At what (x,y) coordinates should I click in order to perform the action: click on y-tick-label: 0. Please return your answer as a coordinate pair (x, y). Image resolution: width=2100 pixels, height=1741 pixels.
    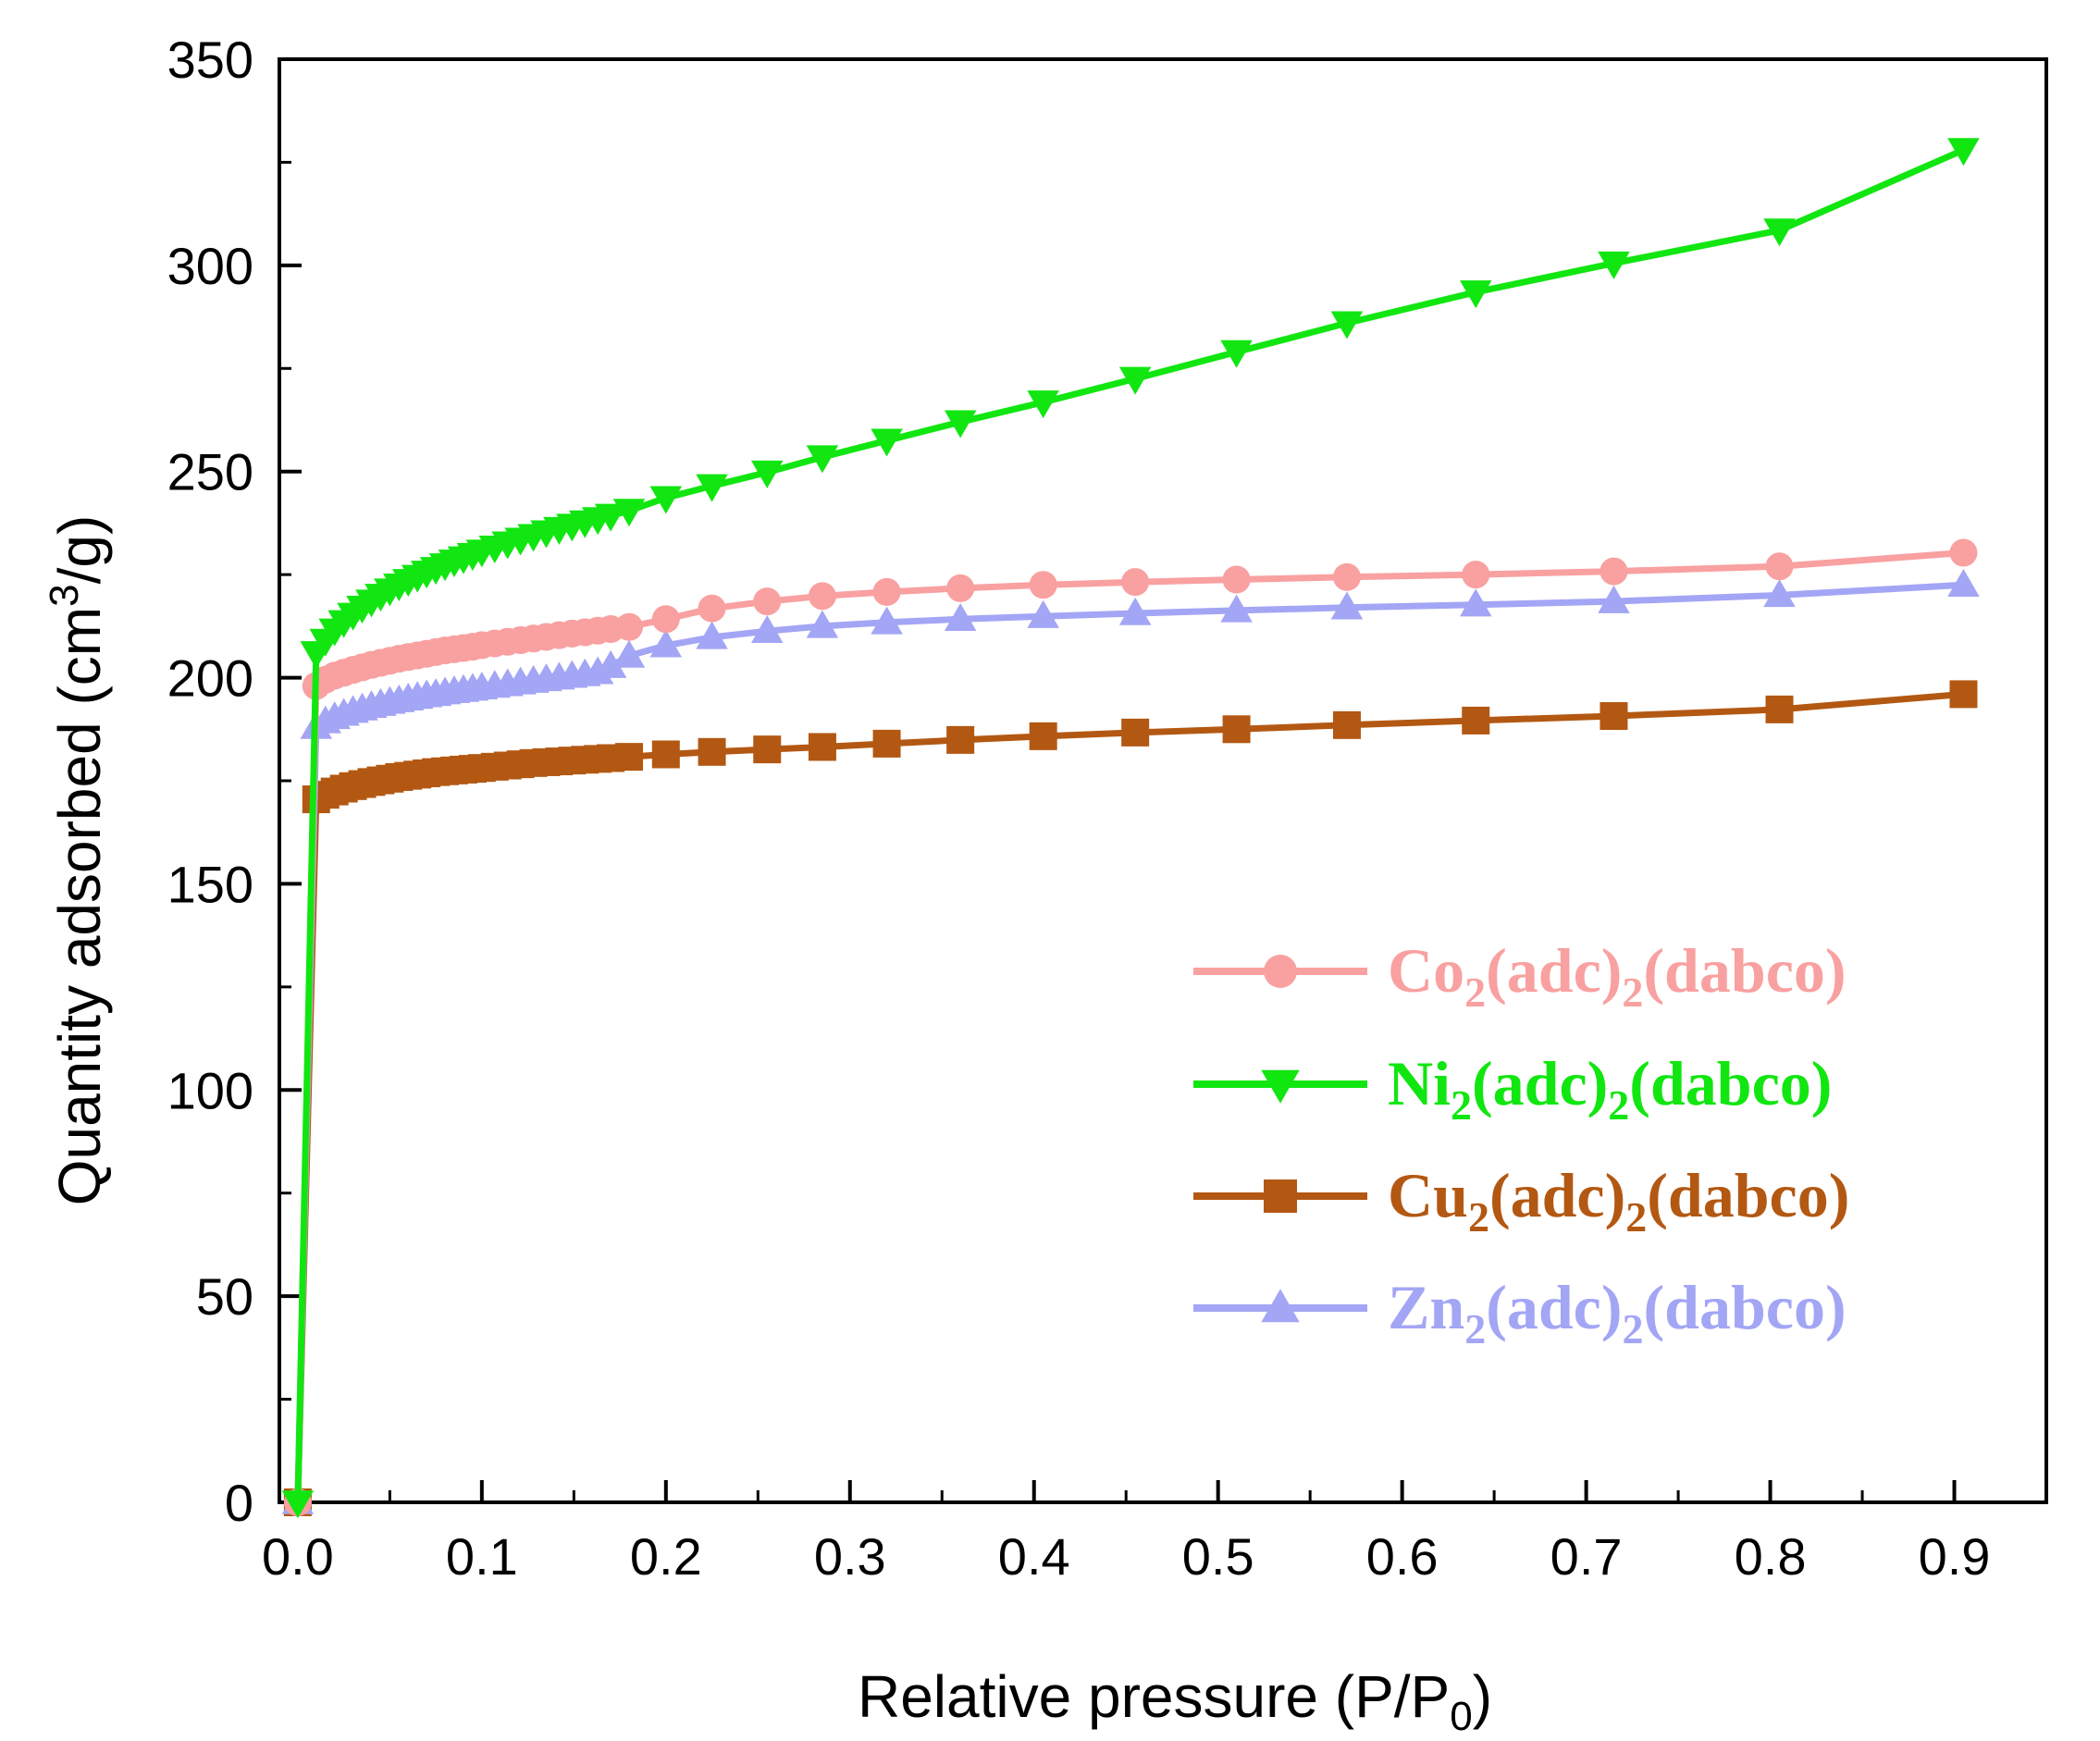
    Looking at the image, I should click on (239, 1503).